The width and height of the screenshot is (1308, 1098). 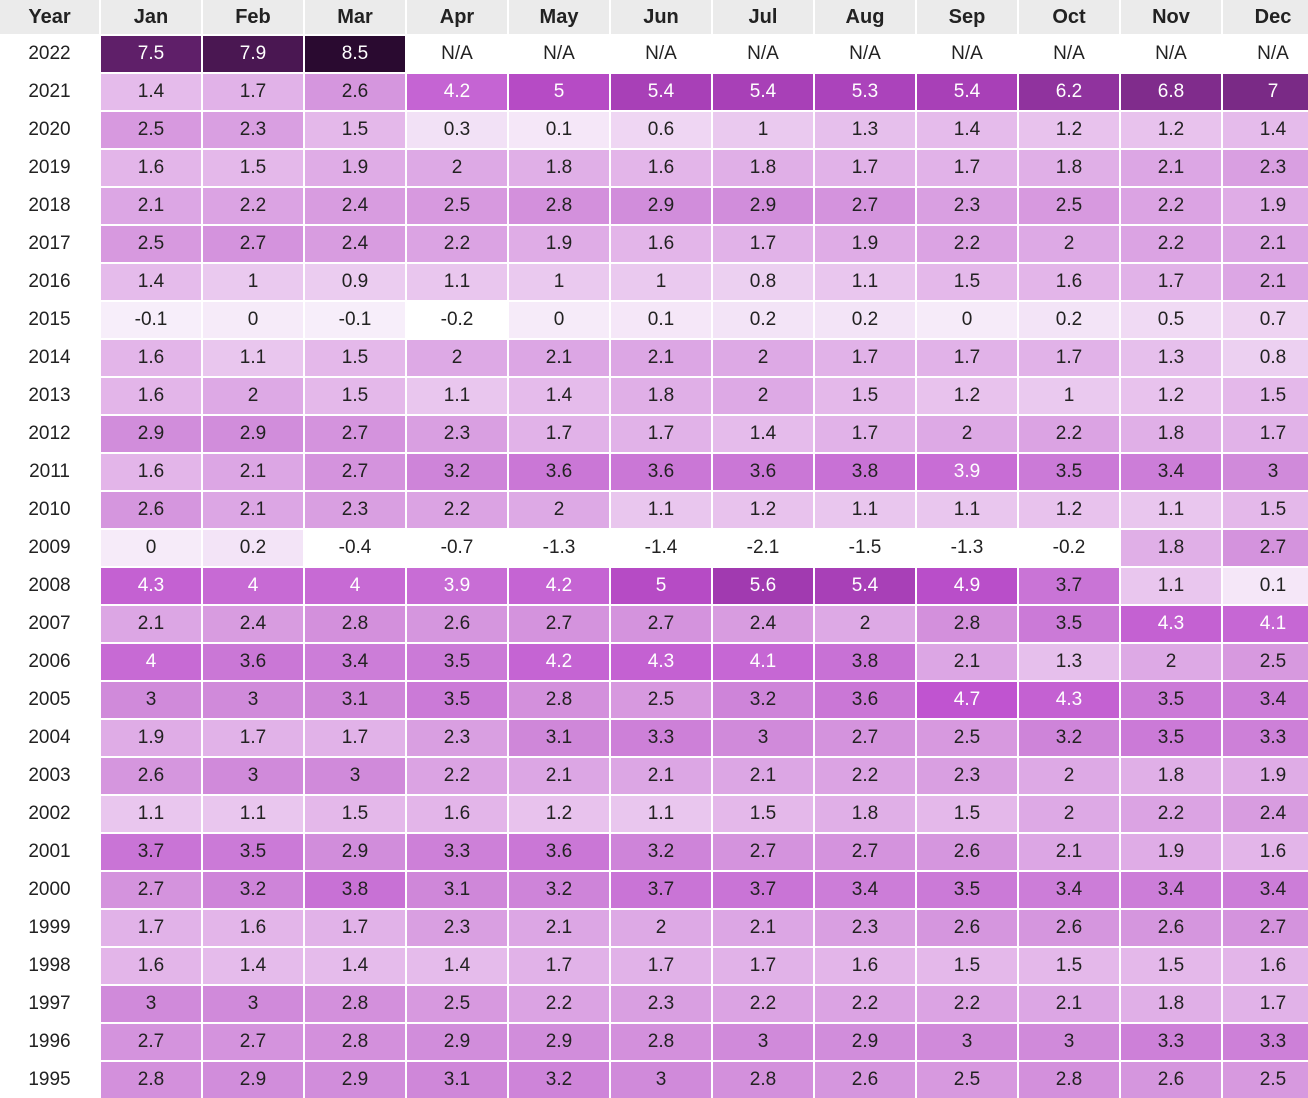 What do you see at coordinates (661, 890) in the screenshot?
I see `heatmap-cell-2000-jun: 3.7` at bounding box center [661, 890].